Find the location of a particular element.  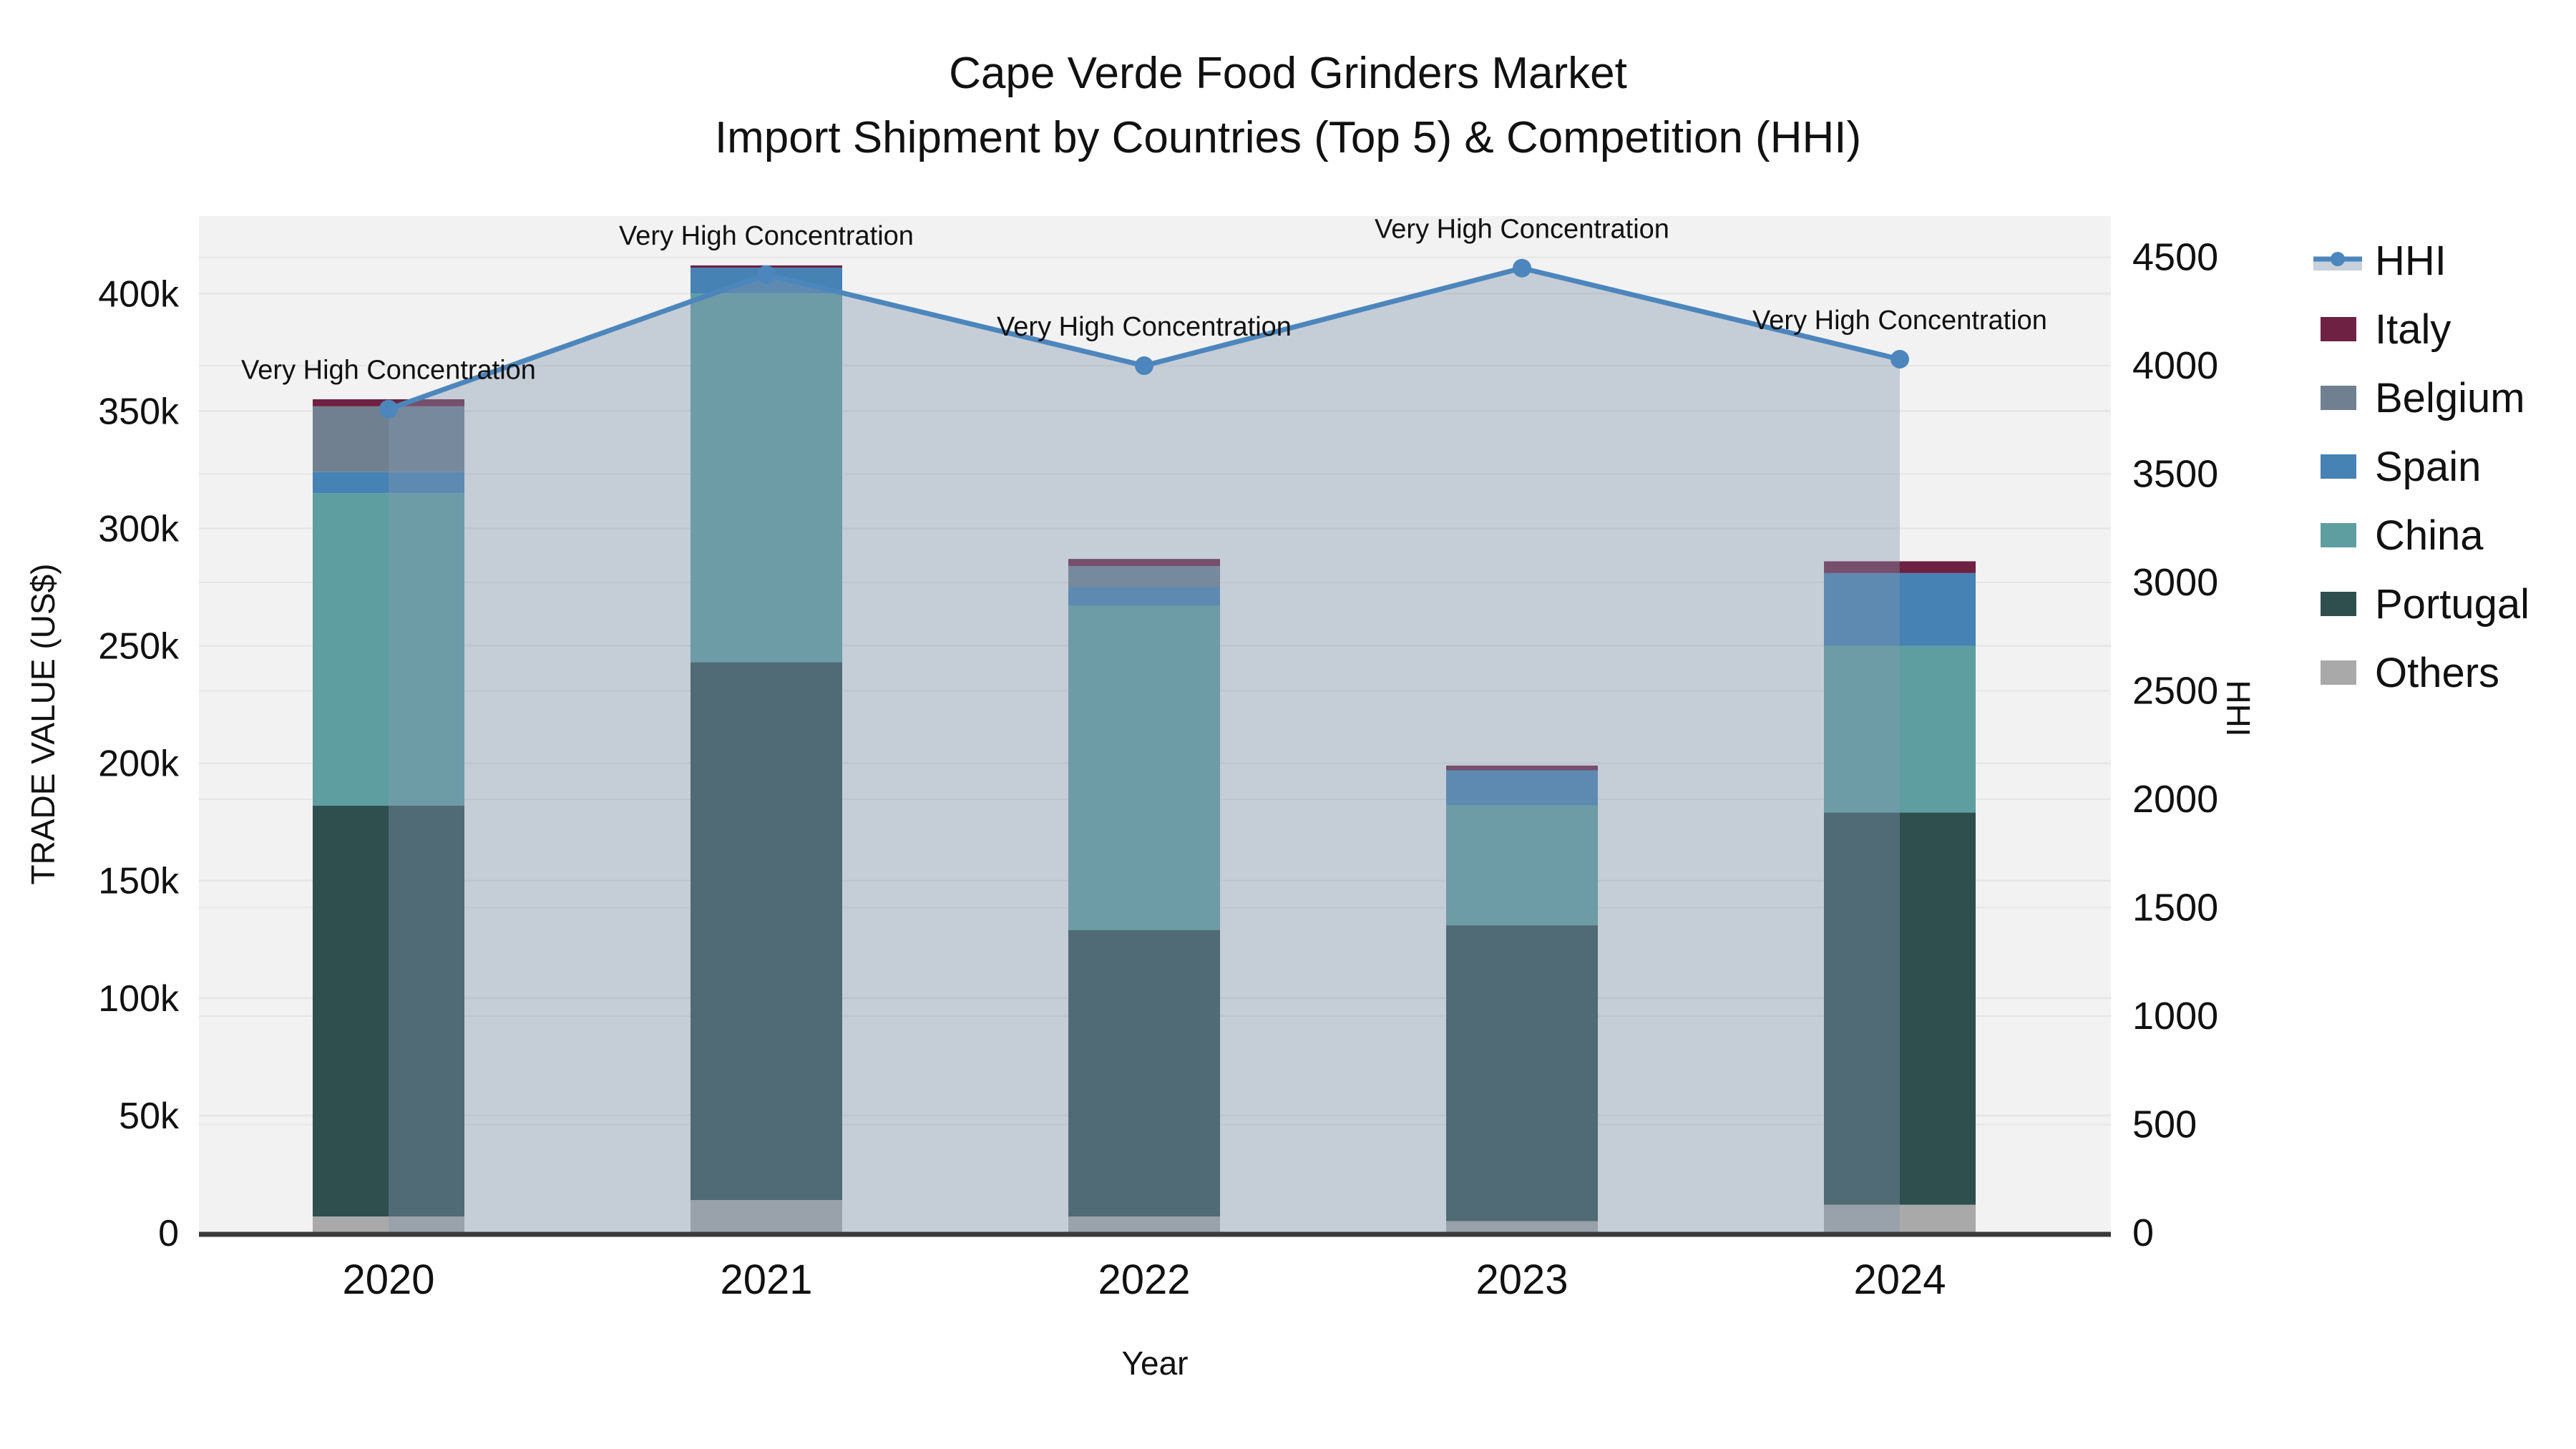

y-right-tick-4000: 4000 is located at coordinates (2175, 365).